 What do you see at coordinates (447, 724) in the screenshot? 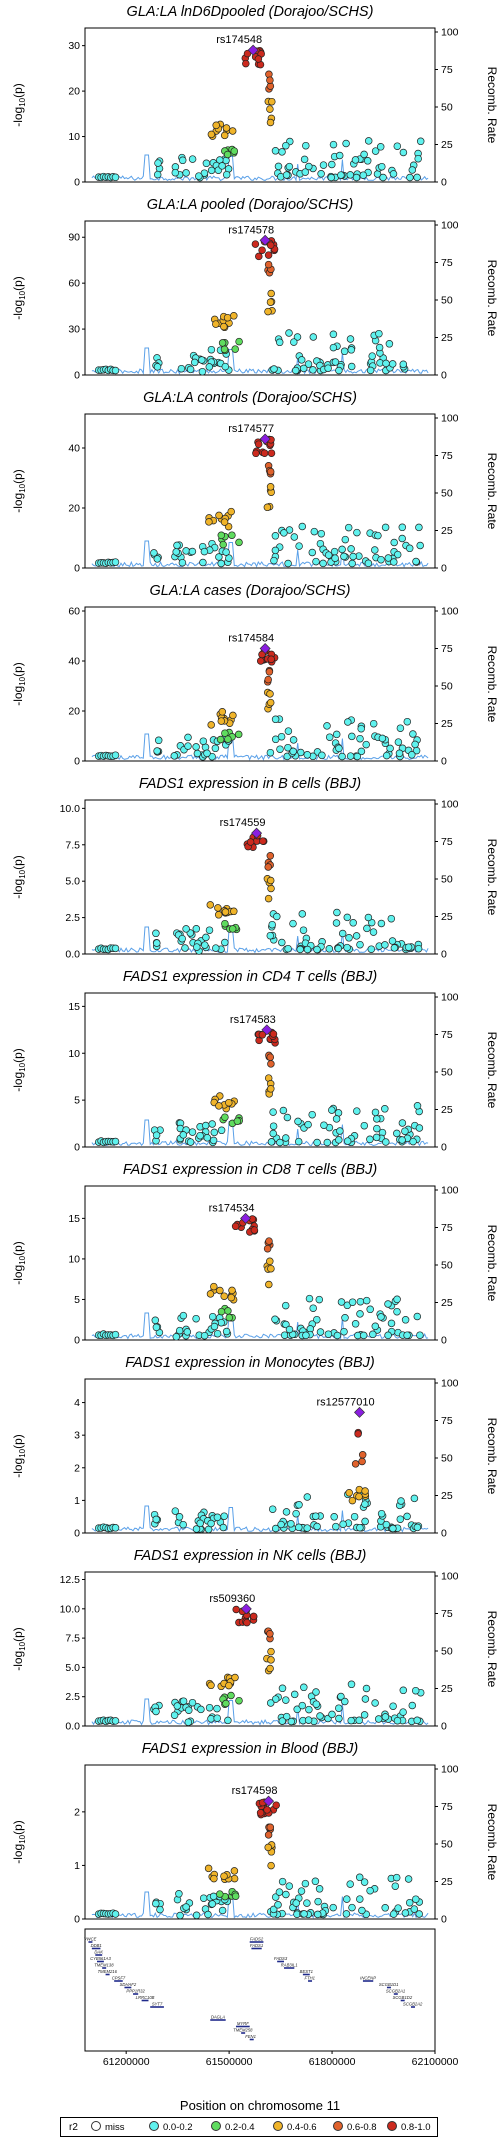
I see `y2-tick-label: 25` at bounding box center [447, 724].